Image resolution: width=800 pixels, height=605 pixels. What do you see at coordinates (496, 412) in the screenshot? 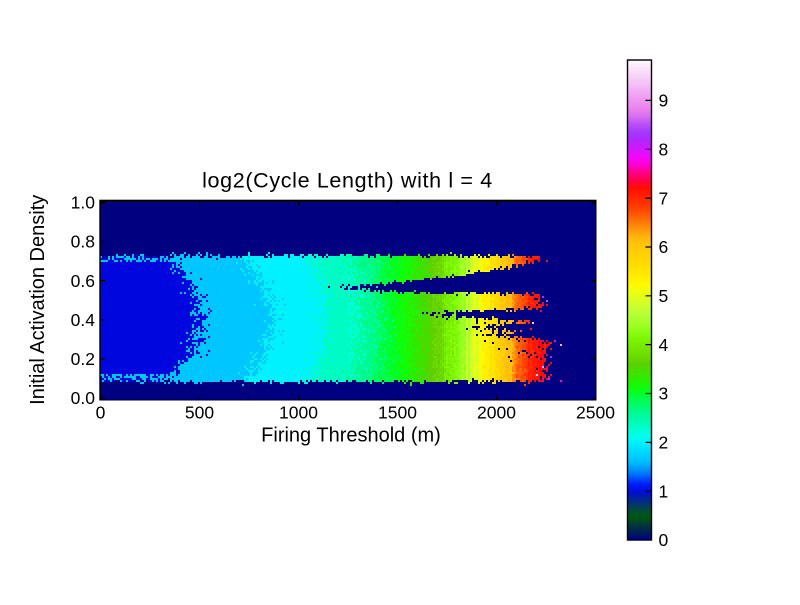
I see `svg-text: 2000` at bounding box center [496, 412].